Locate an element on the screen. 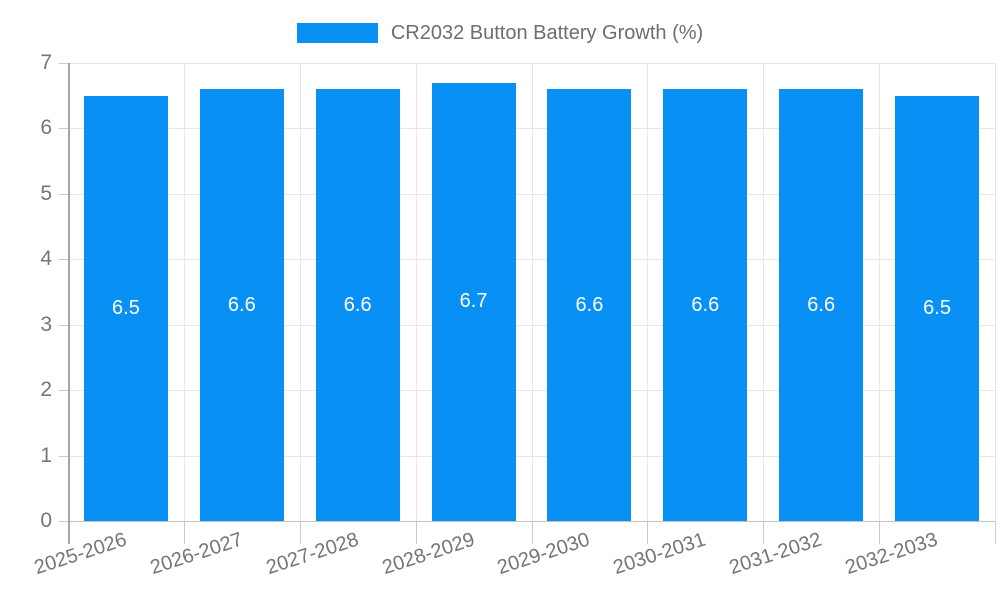 Image resolution: width=1000 pixels, height=600 pixels. y-axis-line is located at coordinates (69, 303).